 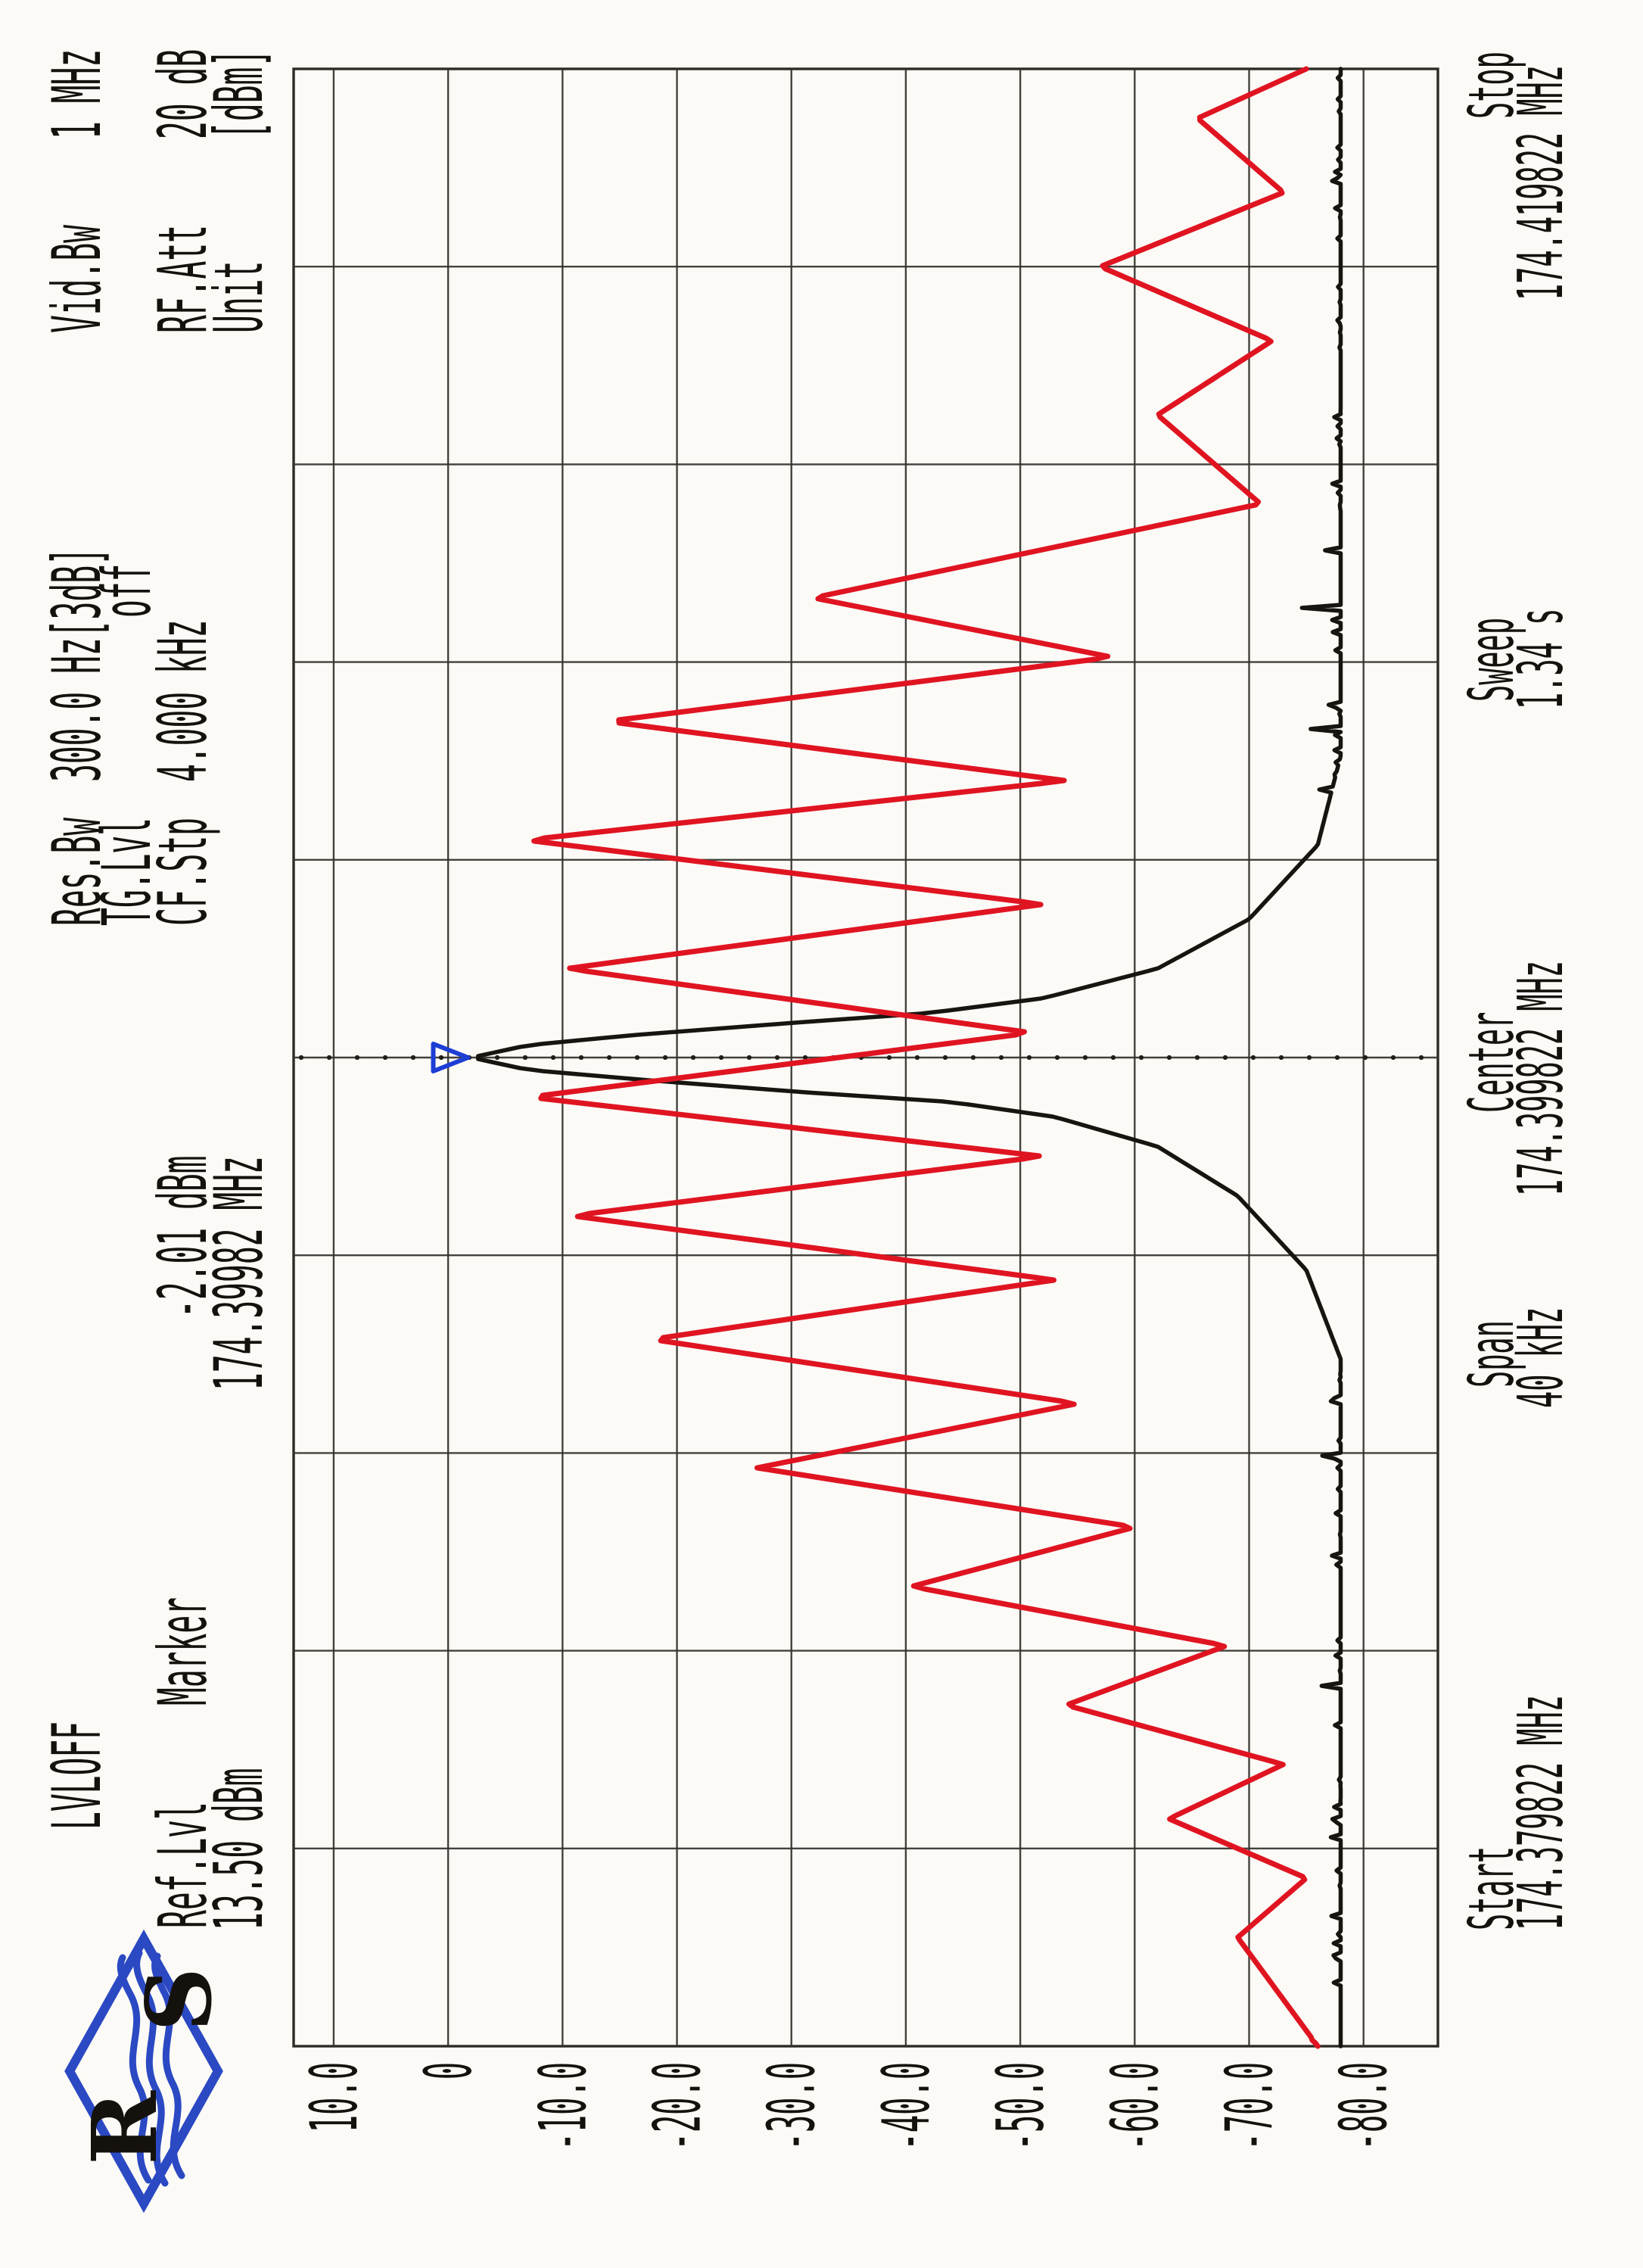 I want to click on unit-value: [dBm], so click(x=240, y=94).